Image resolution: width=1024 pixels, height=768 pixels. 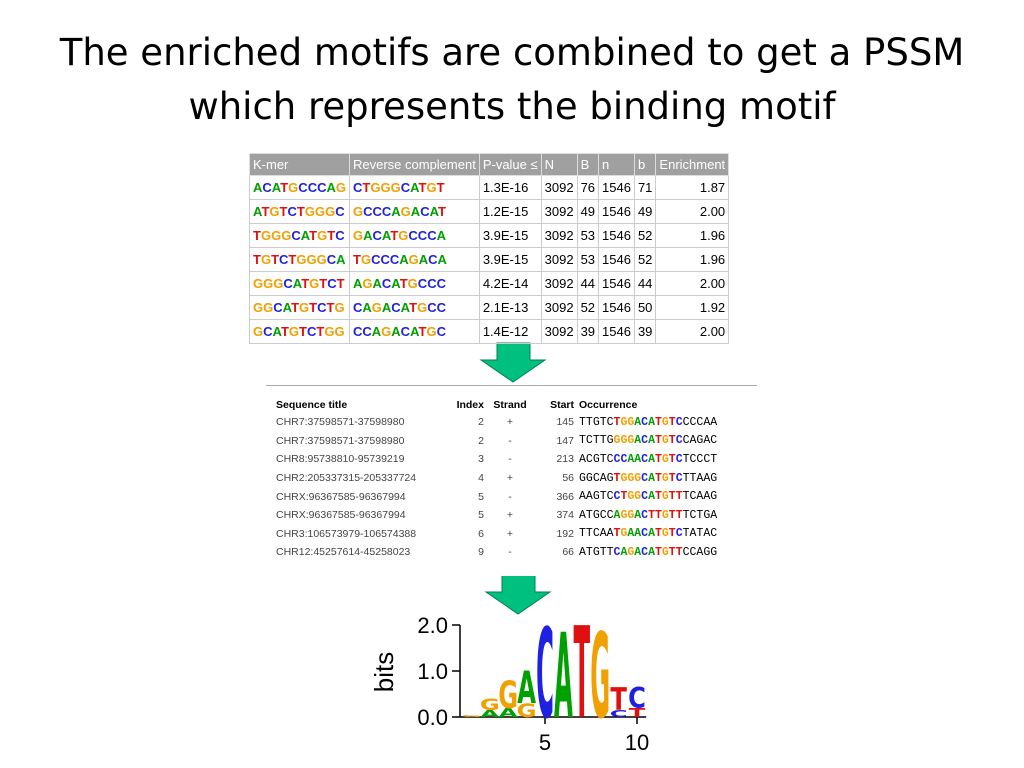 What do you see at coordinates (312, 404) in the screenshot?
I see `column-header: Sequence title` at bounding box center [312, 404].